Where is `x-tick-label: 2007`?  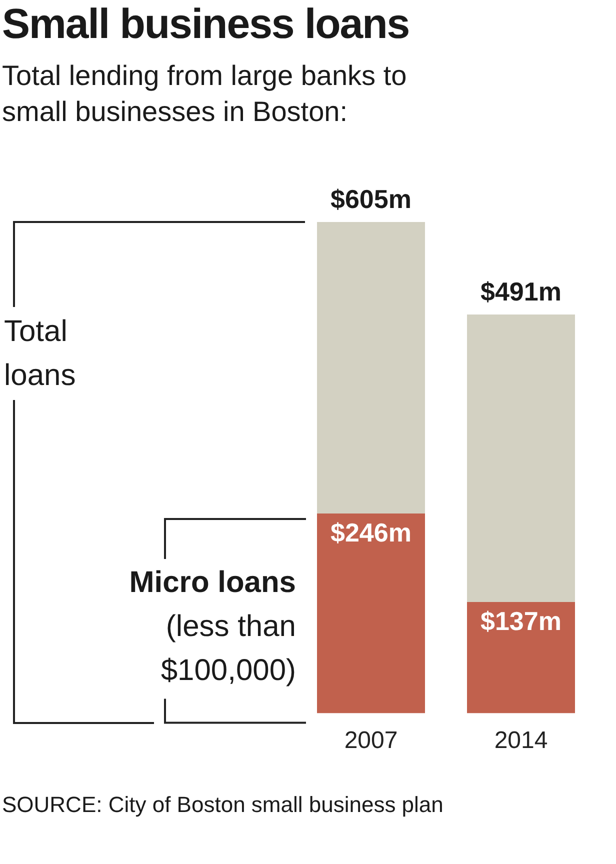
x-tick-label: 2007 is located at coordinates (371, 740).